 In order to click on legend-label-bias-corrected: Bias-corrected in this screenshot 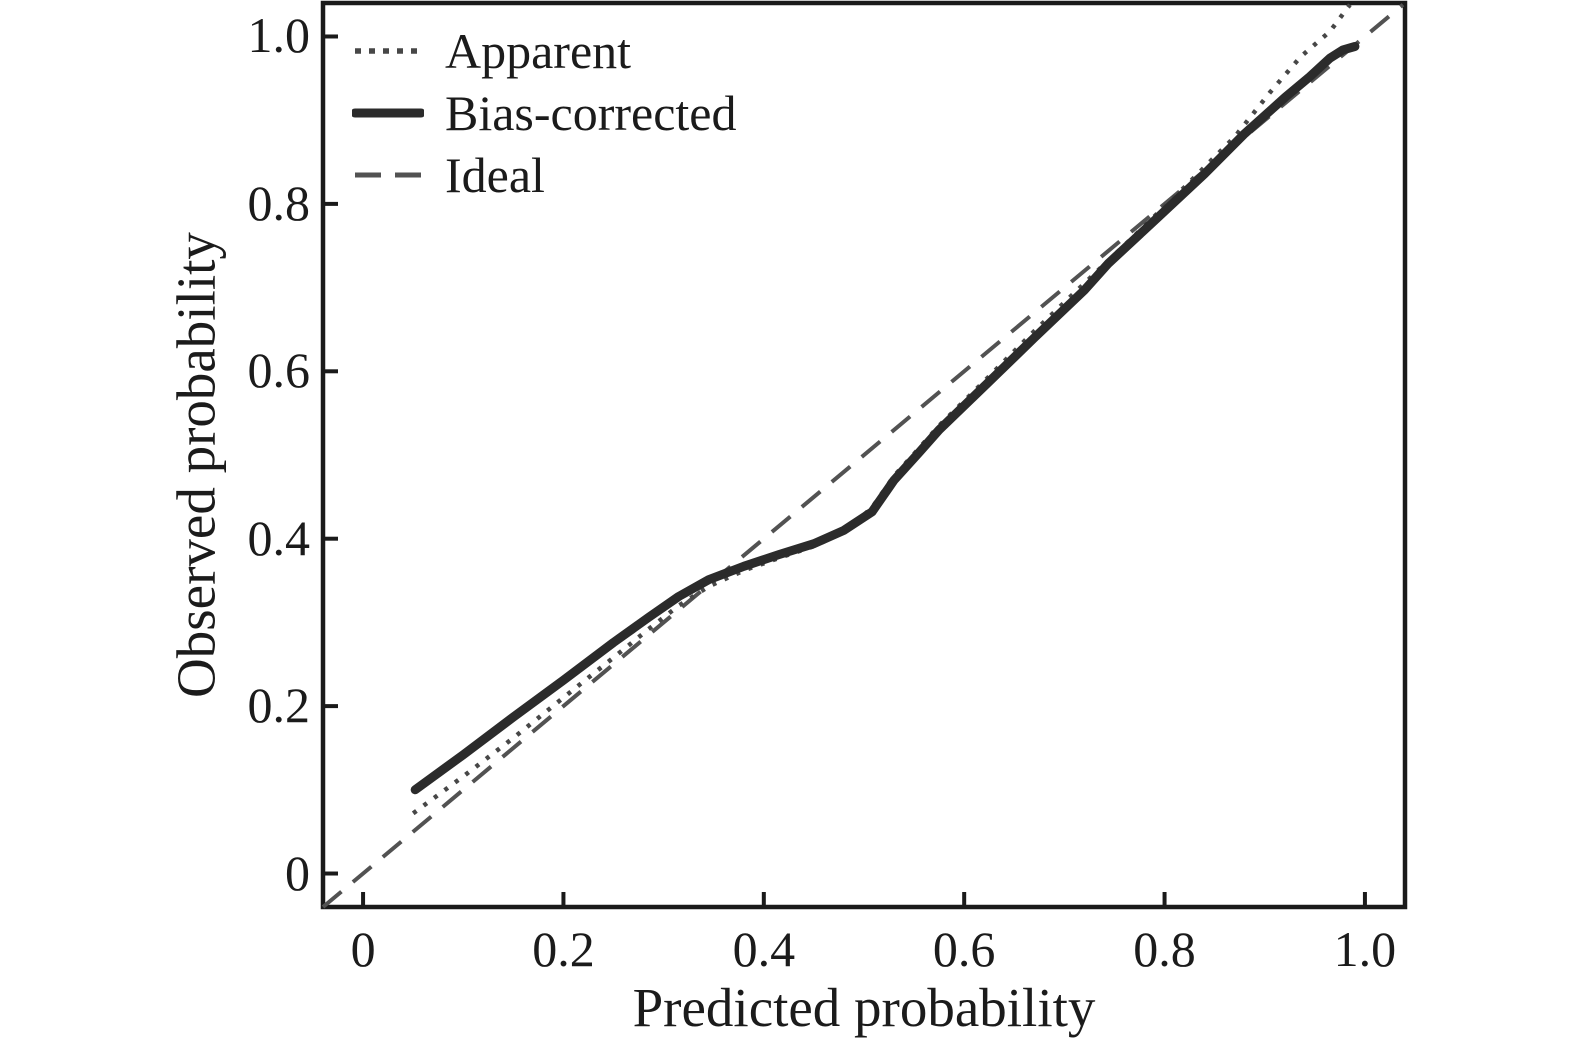, I will do `click(591, 113)`.